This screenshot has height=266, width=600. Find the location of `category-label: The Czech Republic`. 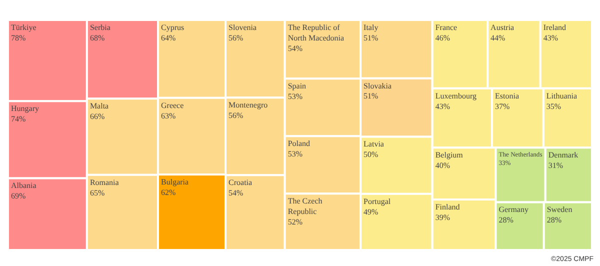

category-label: The Czech Republic is located at coordinates (305, 206).